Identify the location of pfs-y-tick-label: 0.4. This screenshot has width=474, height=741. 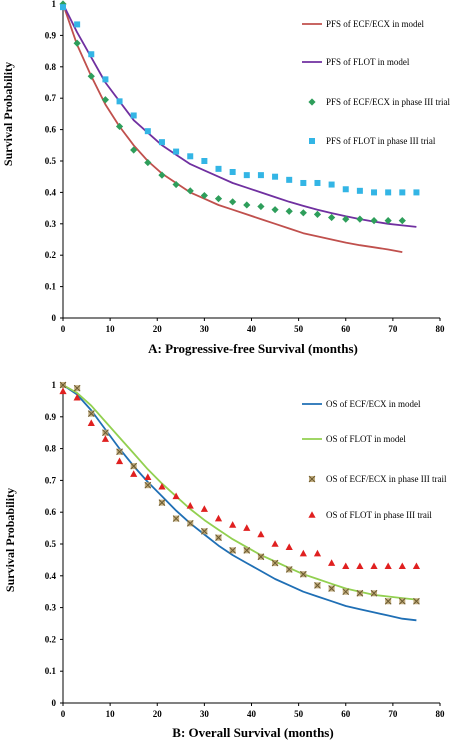
(51, 192).